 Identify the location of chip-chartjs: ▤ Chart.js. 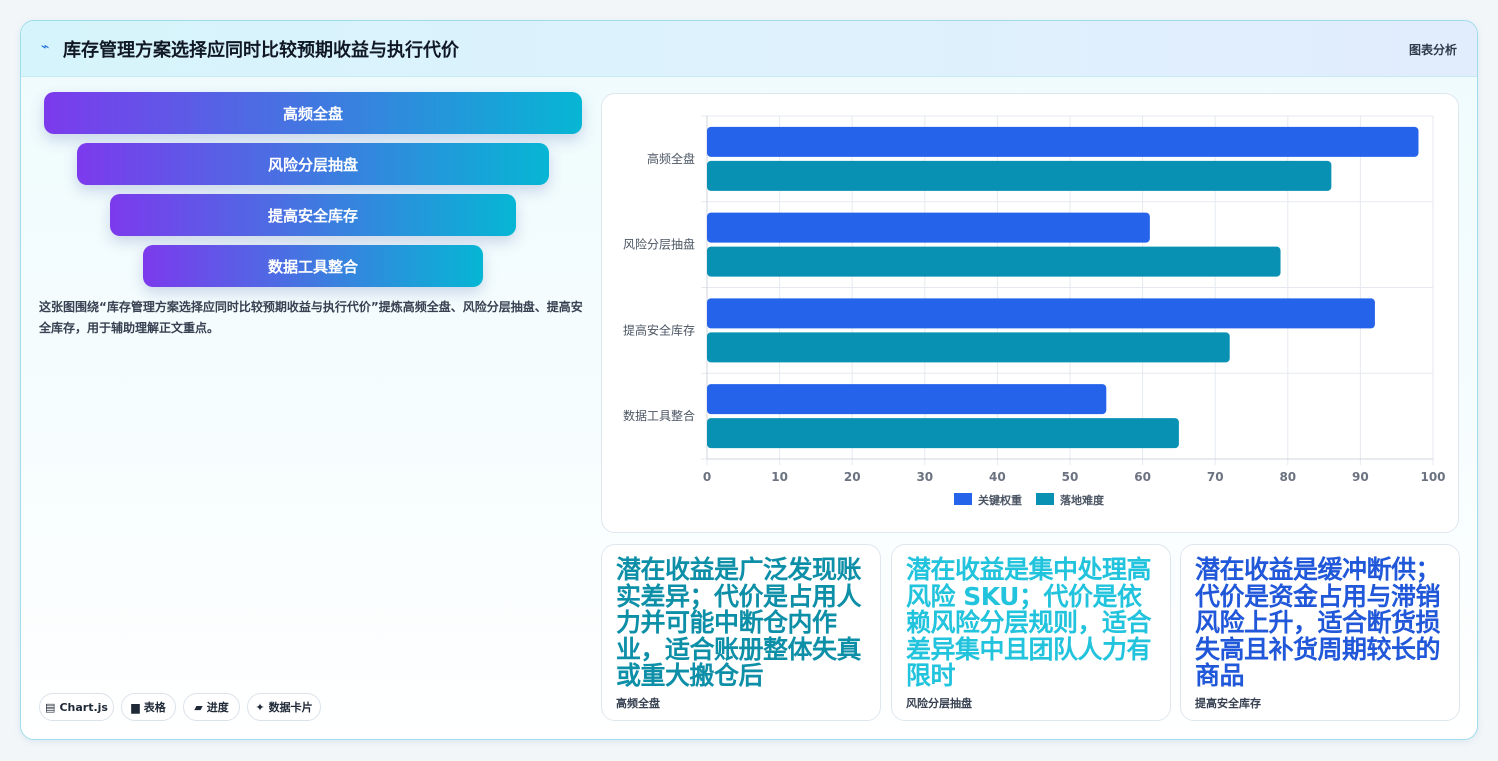
(76, 707).